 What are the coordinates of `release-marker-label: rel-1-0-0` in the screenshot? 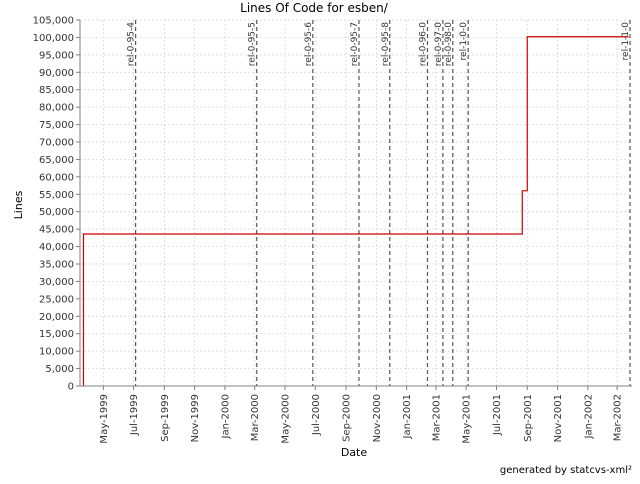 It's located at (464, 41).